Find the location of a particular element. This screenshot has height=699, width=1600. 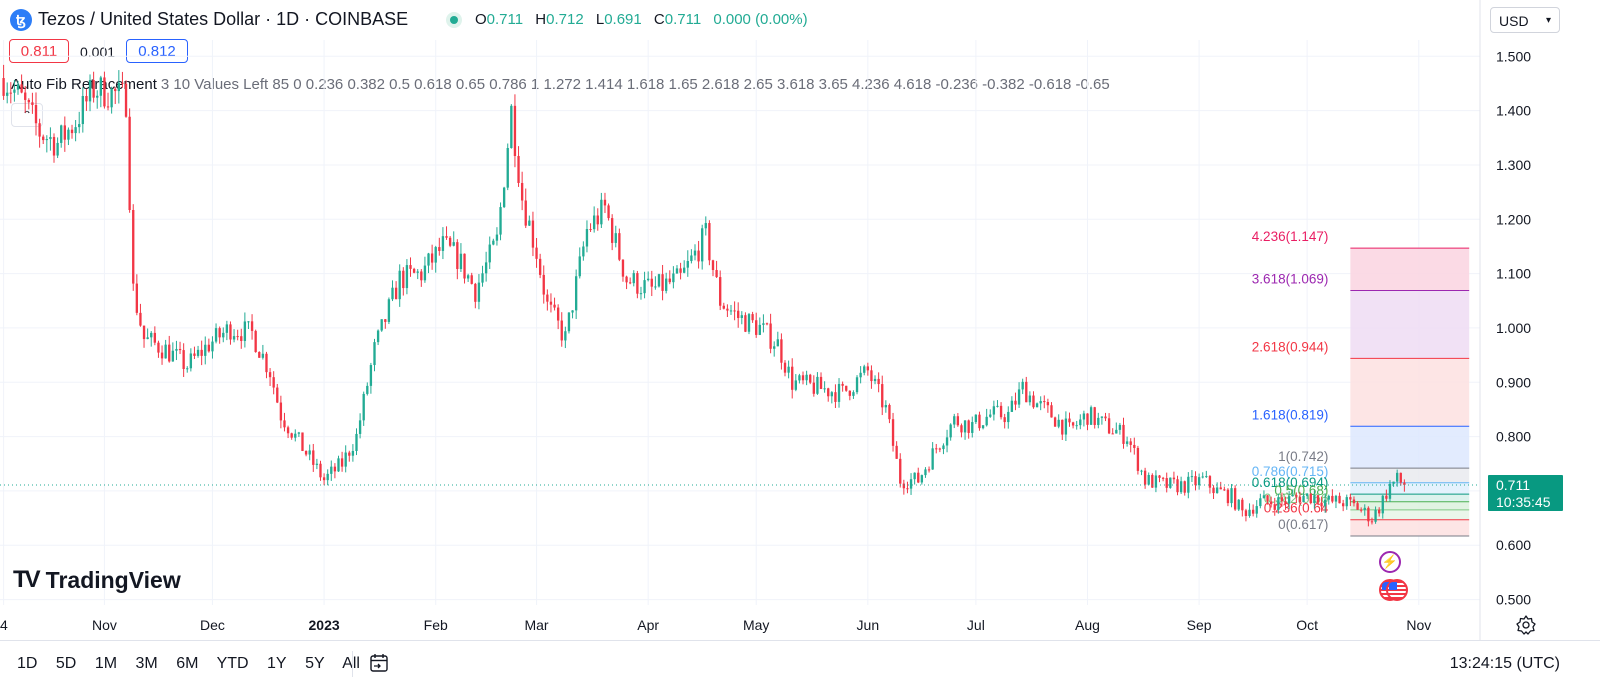

range-button-5y: 5Y is located at coordinates (315, 663).